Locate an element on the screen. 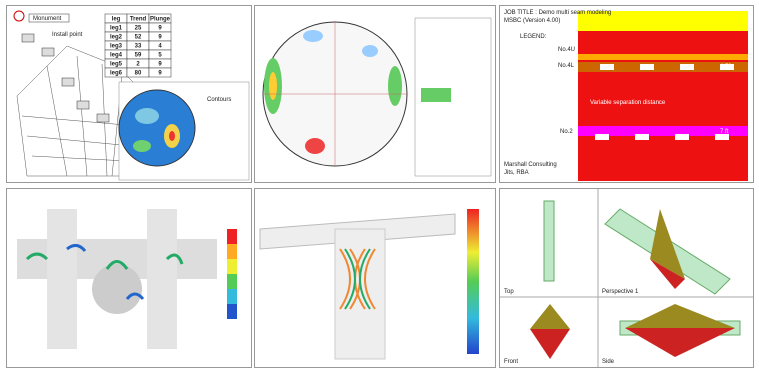 The width and height of the screenshot is (759, 368). view-label: Front is located at coordinates (511, 362).